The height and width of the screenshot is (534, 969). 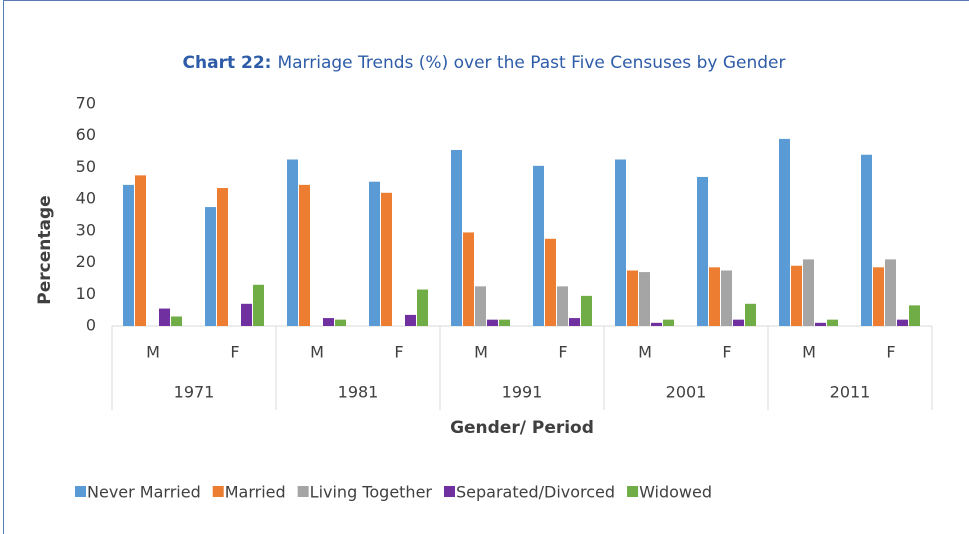 What do you see at coordinates (535, 492) in the screenshot?
I see `legend-label: Separated/Divorced` at bounding box center [535, 492].